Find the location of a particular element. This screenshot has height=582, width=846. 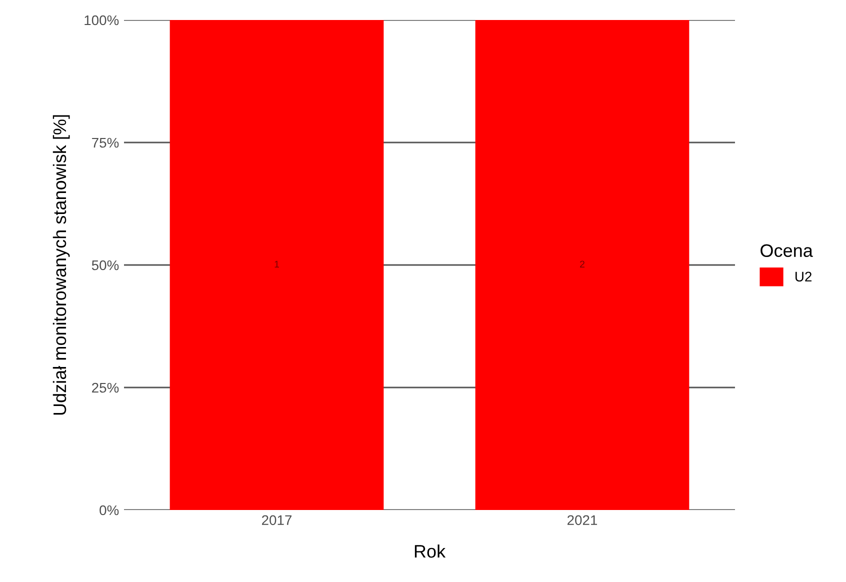

x-tick-label: 2017 is located at coordinates (277, 520).